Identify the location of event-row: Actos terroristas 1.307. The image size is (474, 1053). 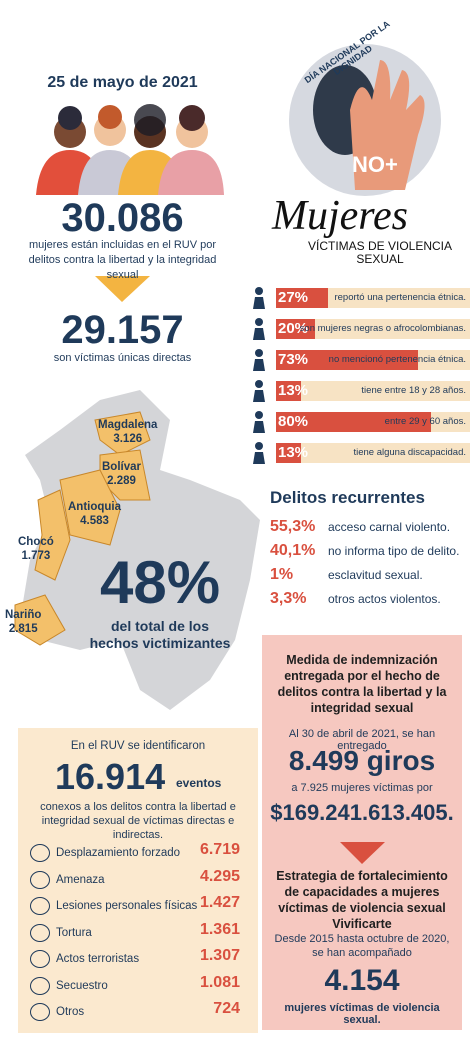
(135, 957).